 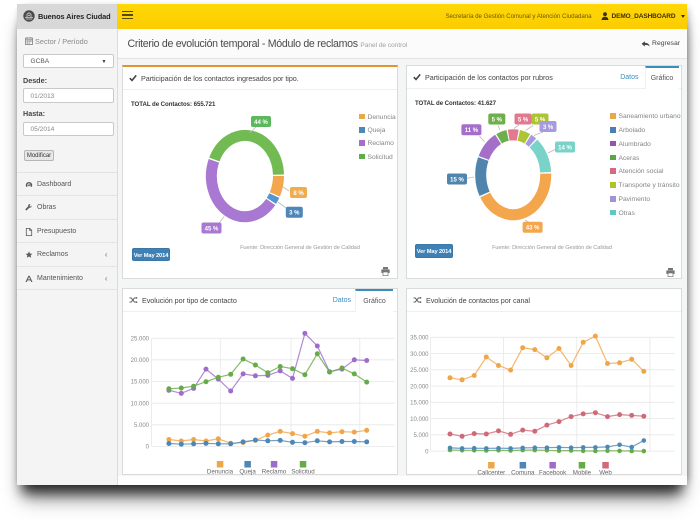 What do you see at coordinates (491, 472) in the screenshot?
I see `svg-text: Callcenter` at bounding box center [491, 472].